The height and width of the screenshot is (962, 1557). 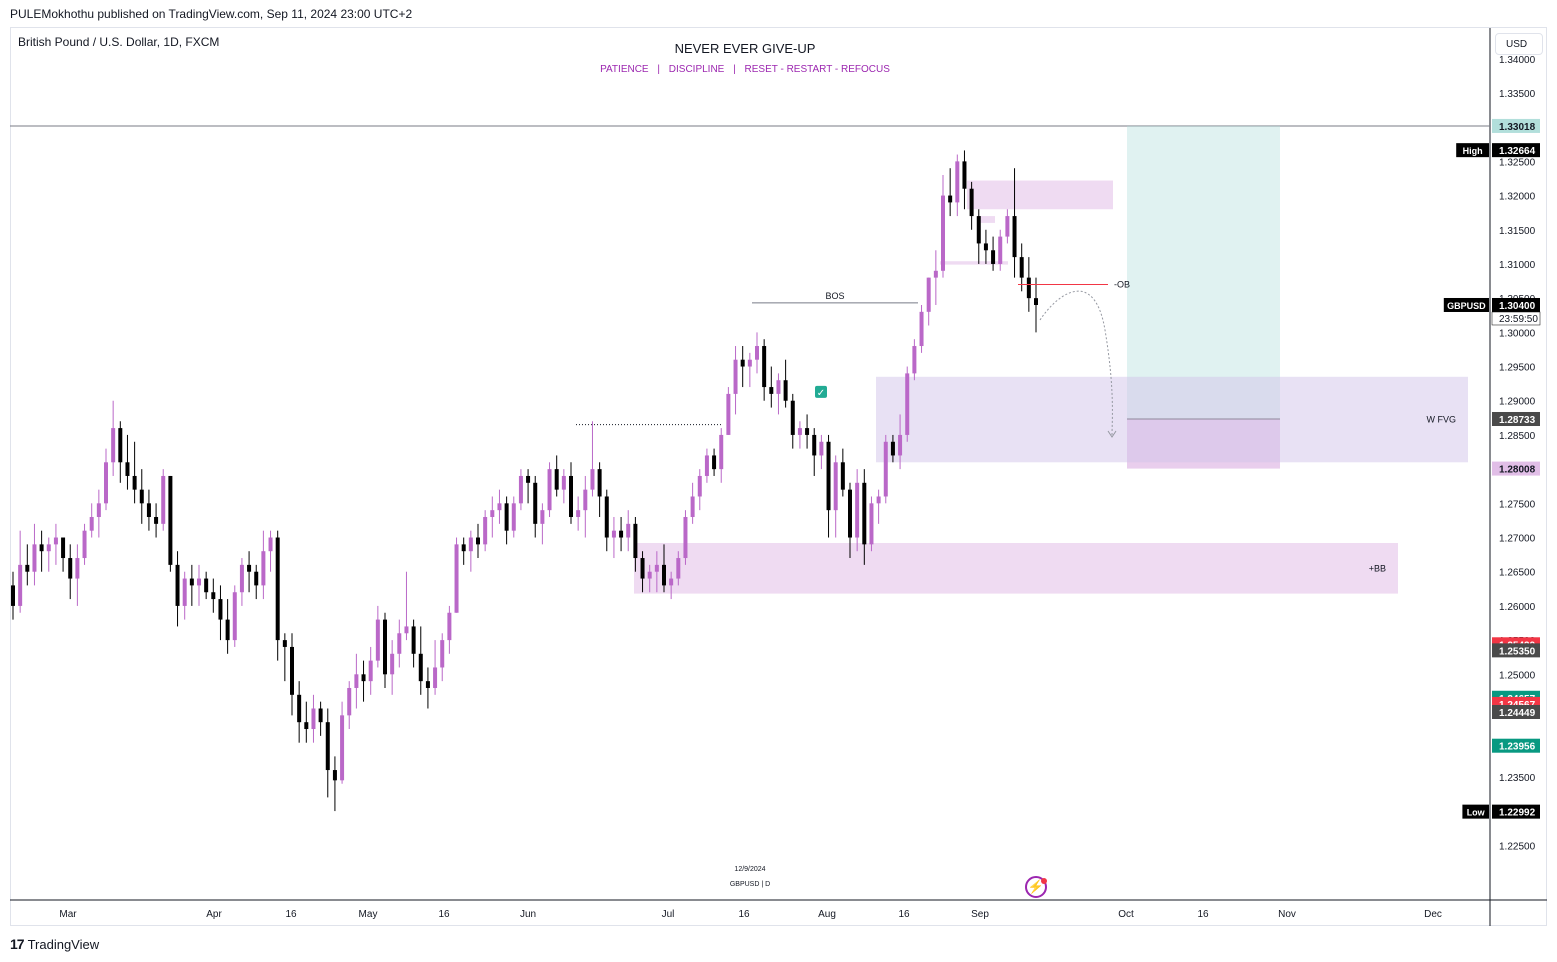 I want to click on price-label: 1.33018, so click(x=1517, y=127).